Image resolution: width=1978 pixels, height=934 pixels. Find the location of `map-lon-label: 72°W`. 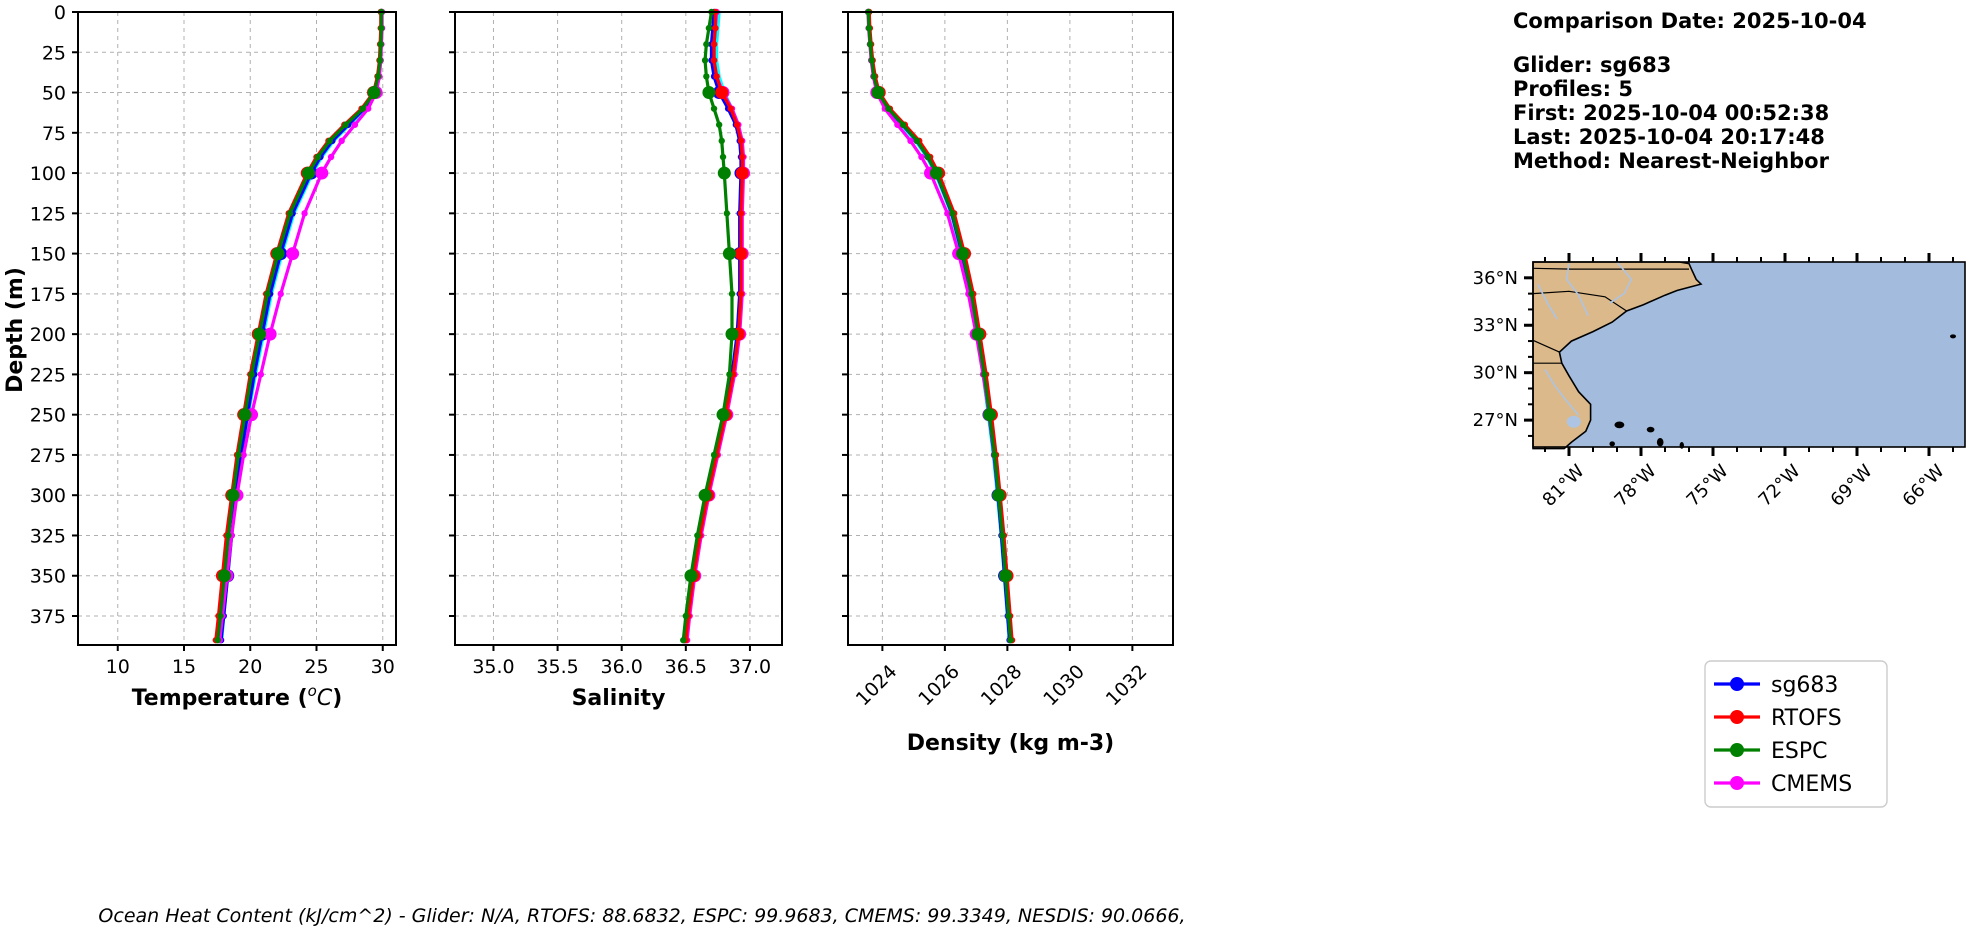

map-lon-label: 72°W is located at coordinates (1780, 486).